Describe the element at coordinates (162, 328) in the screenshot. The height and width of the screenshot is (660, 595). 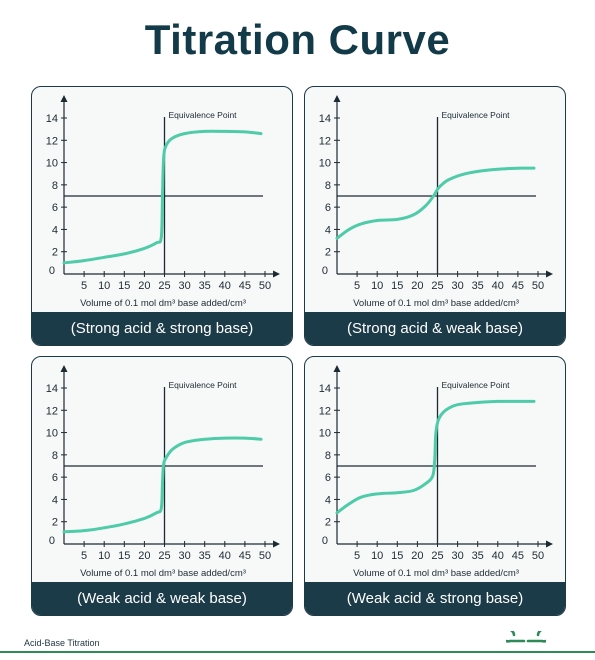
I see `chart-caption: (Strong acid & strong base)` at that location.